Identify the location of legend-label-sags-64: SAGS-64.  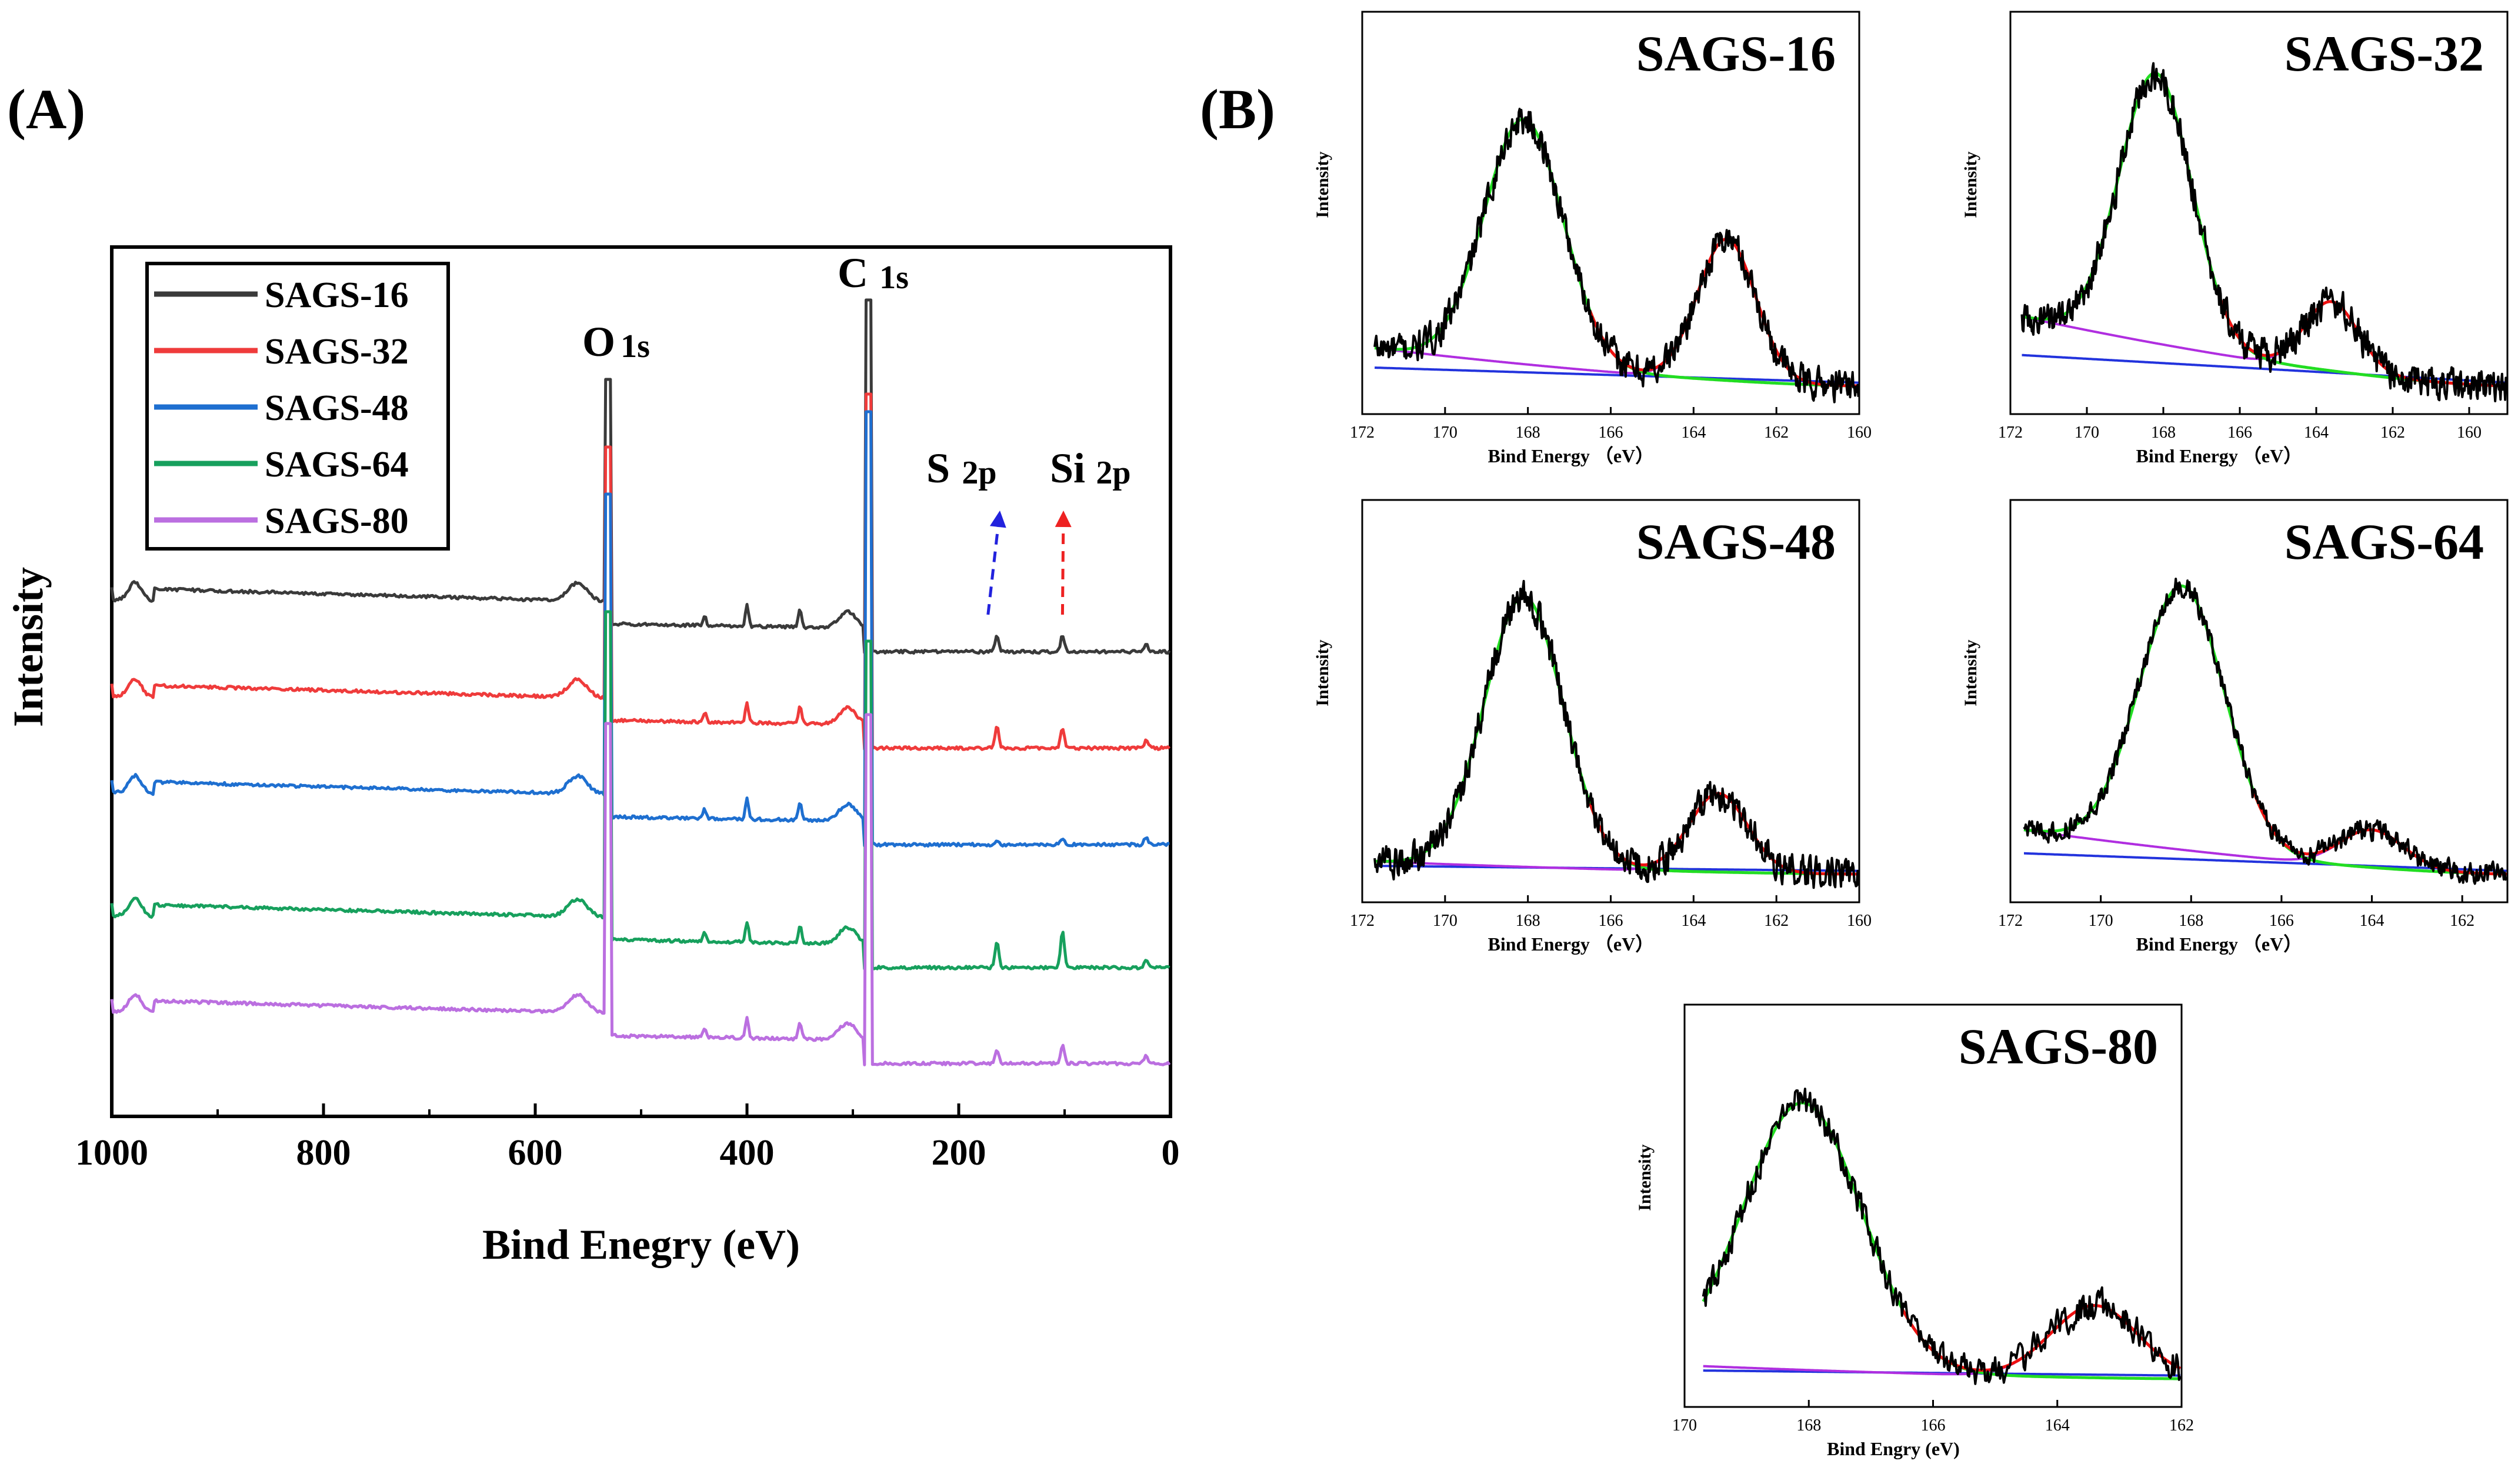
(337, 465).